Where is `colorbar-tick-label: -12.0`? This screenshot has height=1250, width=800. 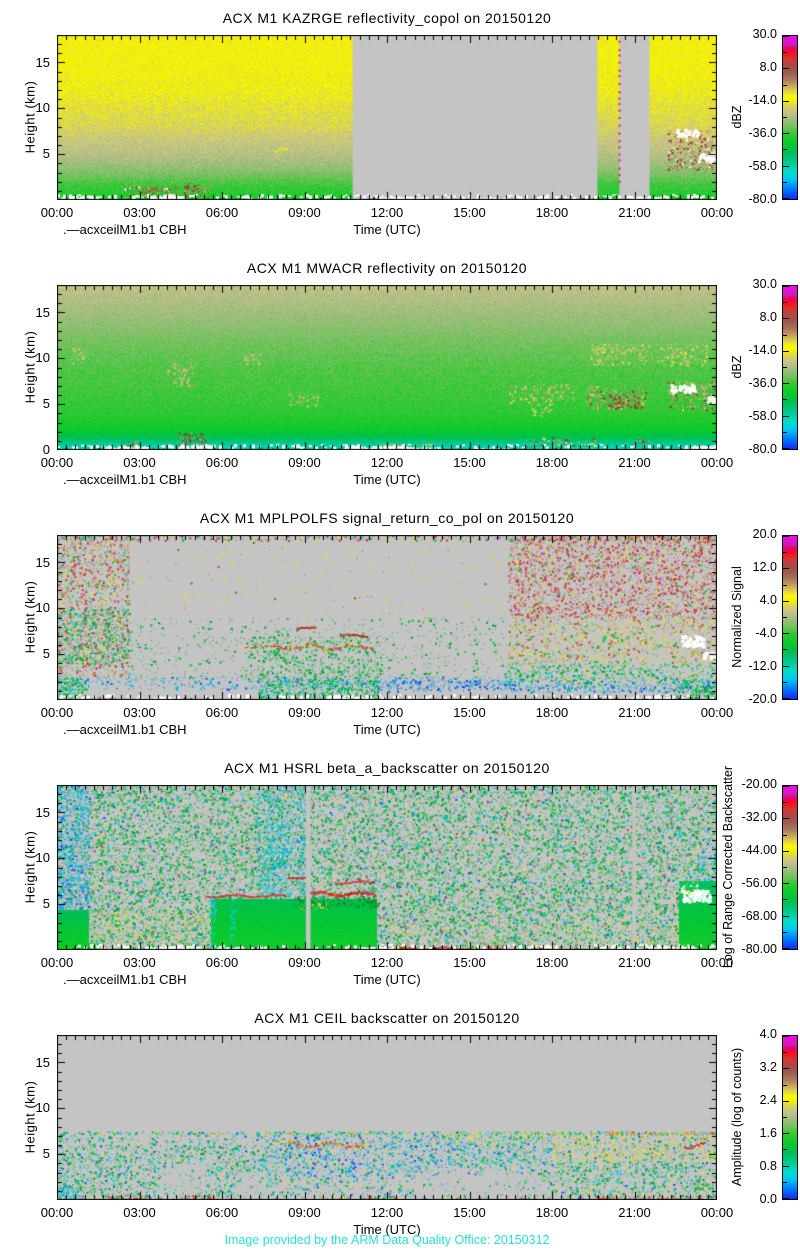 colorbar-tick-label: -12.0 is located at coordinates (763, 666).